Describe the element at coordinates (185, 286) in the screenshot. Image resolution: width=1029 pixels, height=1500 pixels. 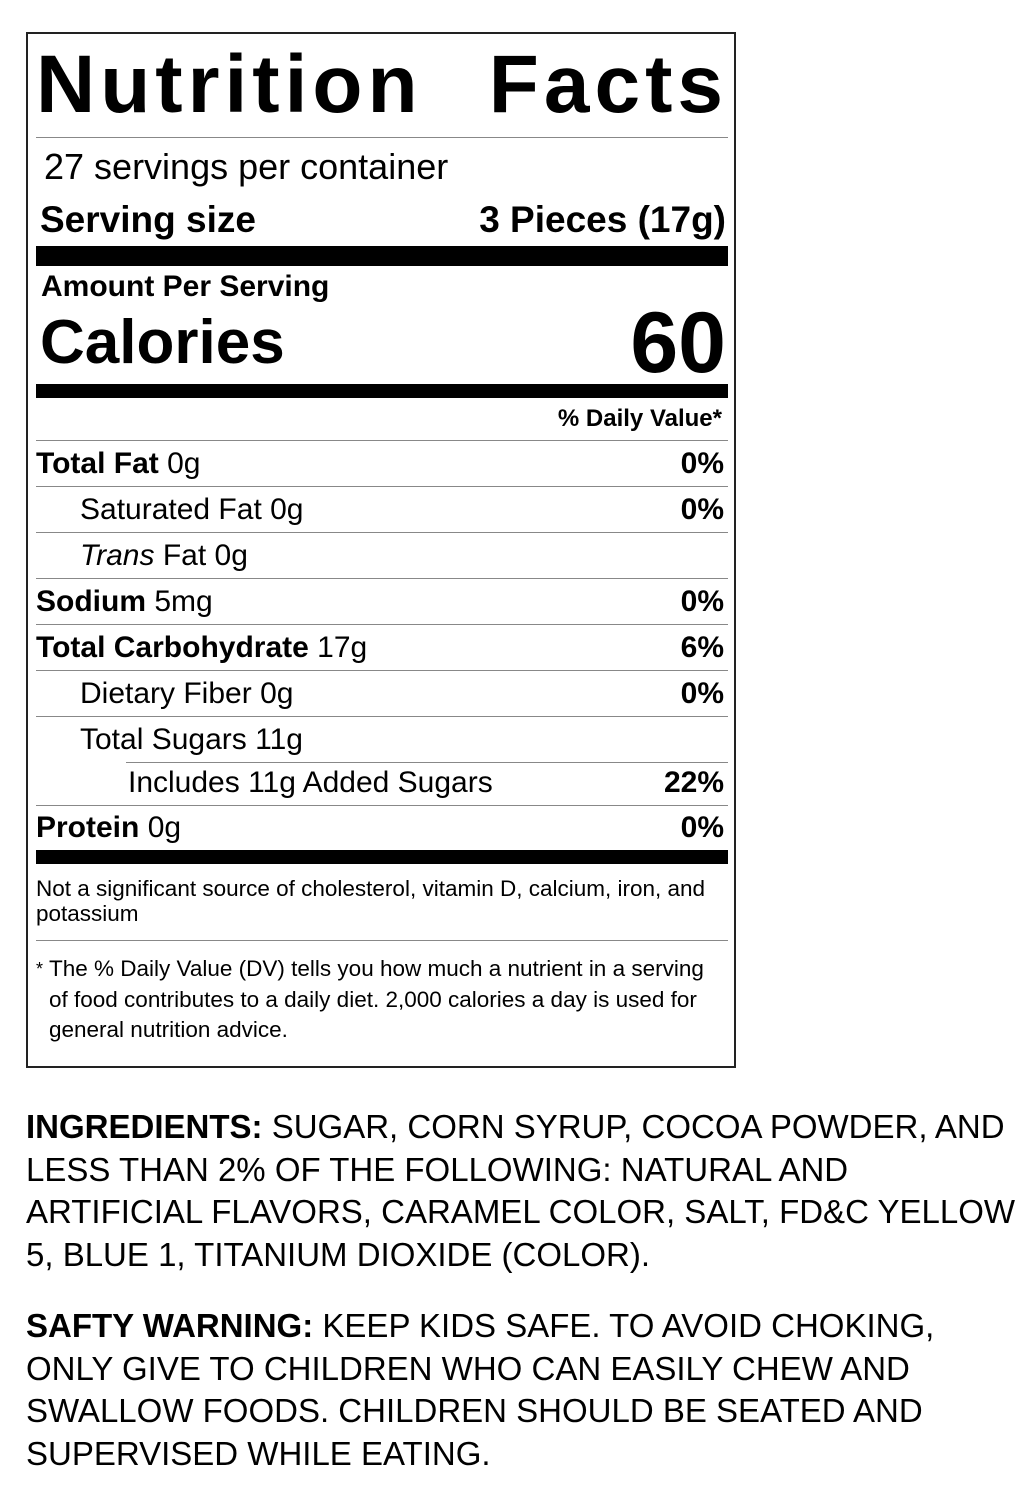
I see `amount-per-serving: Amount Per Serving` at that location.